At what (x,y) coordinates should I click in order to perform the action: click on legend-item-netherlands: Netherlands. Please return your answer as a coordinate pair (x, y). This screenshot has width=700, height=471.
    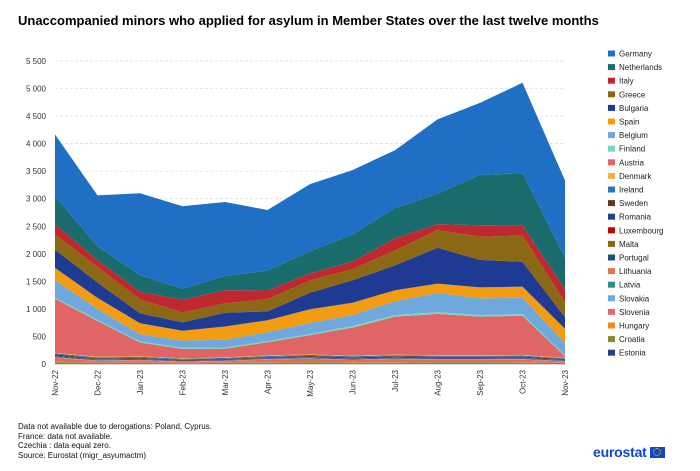
    Looking at the image, I should click on (635, 67).